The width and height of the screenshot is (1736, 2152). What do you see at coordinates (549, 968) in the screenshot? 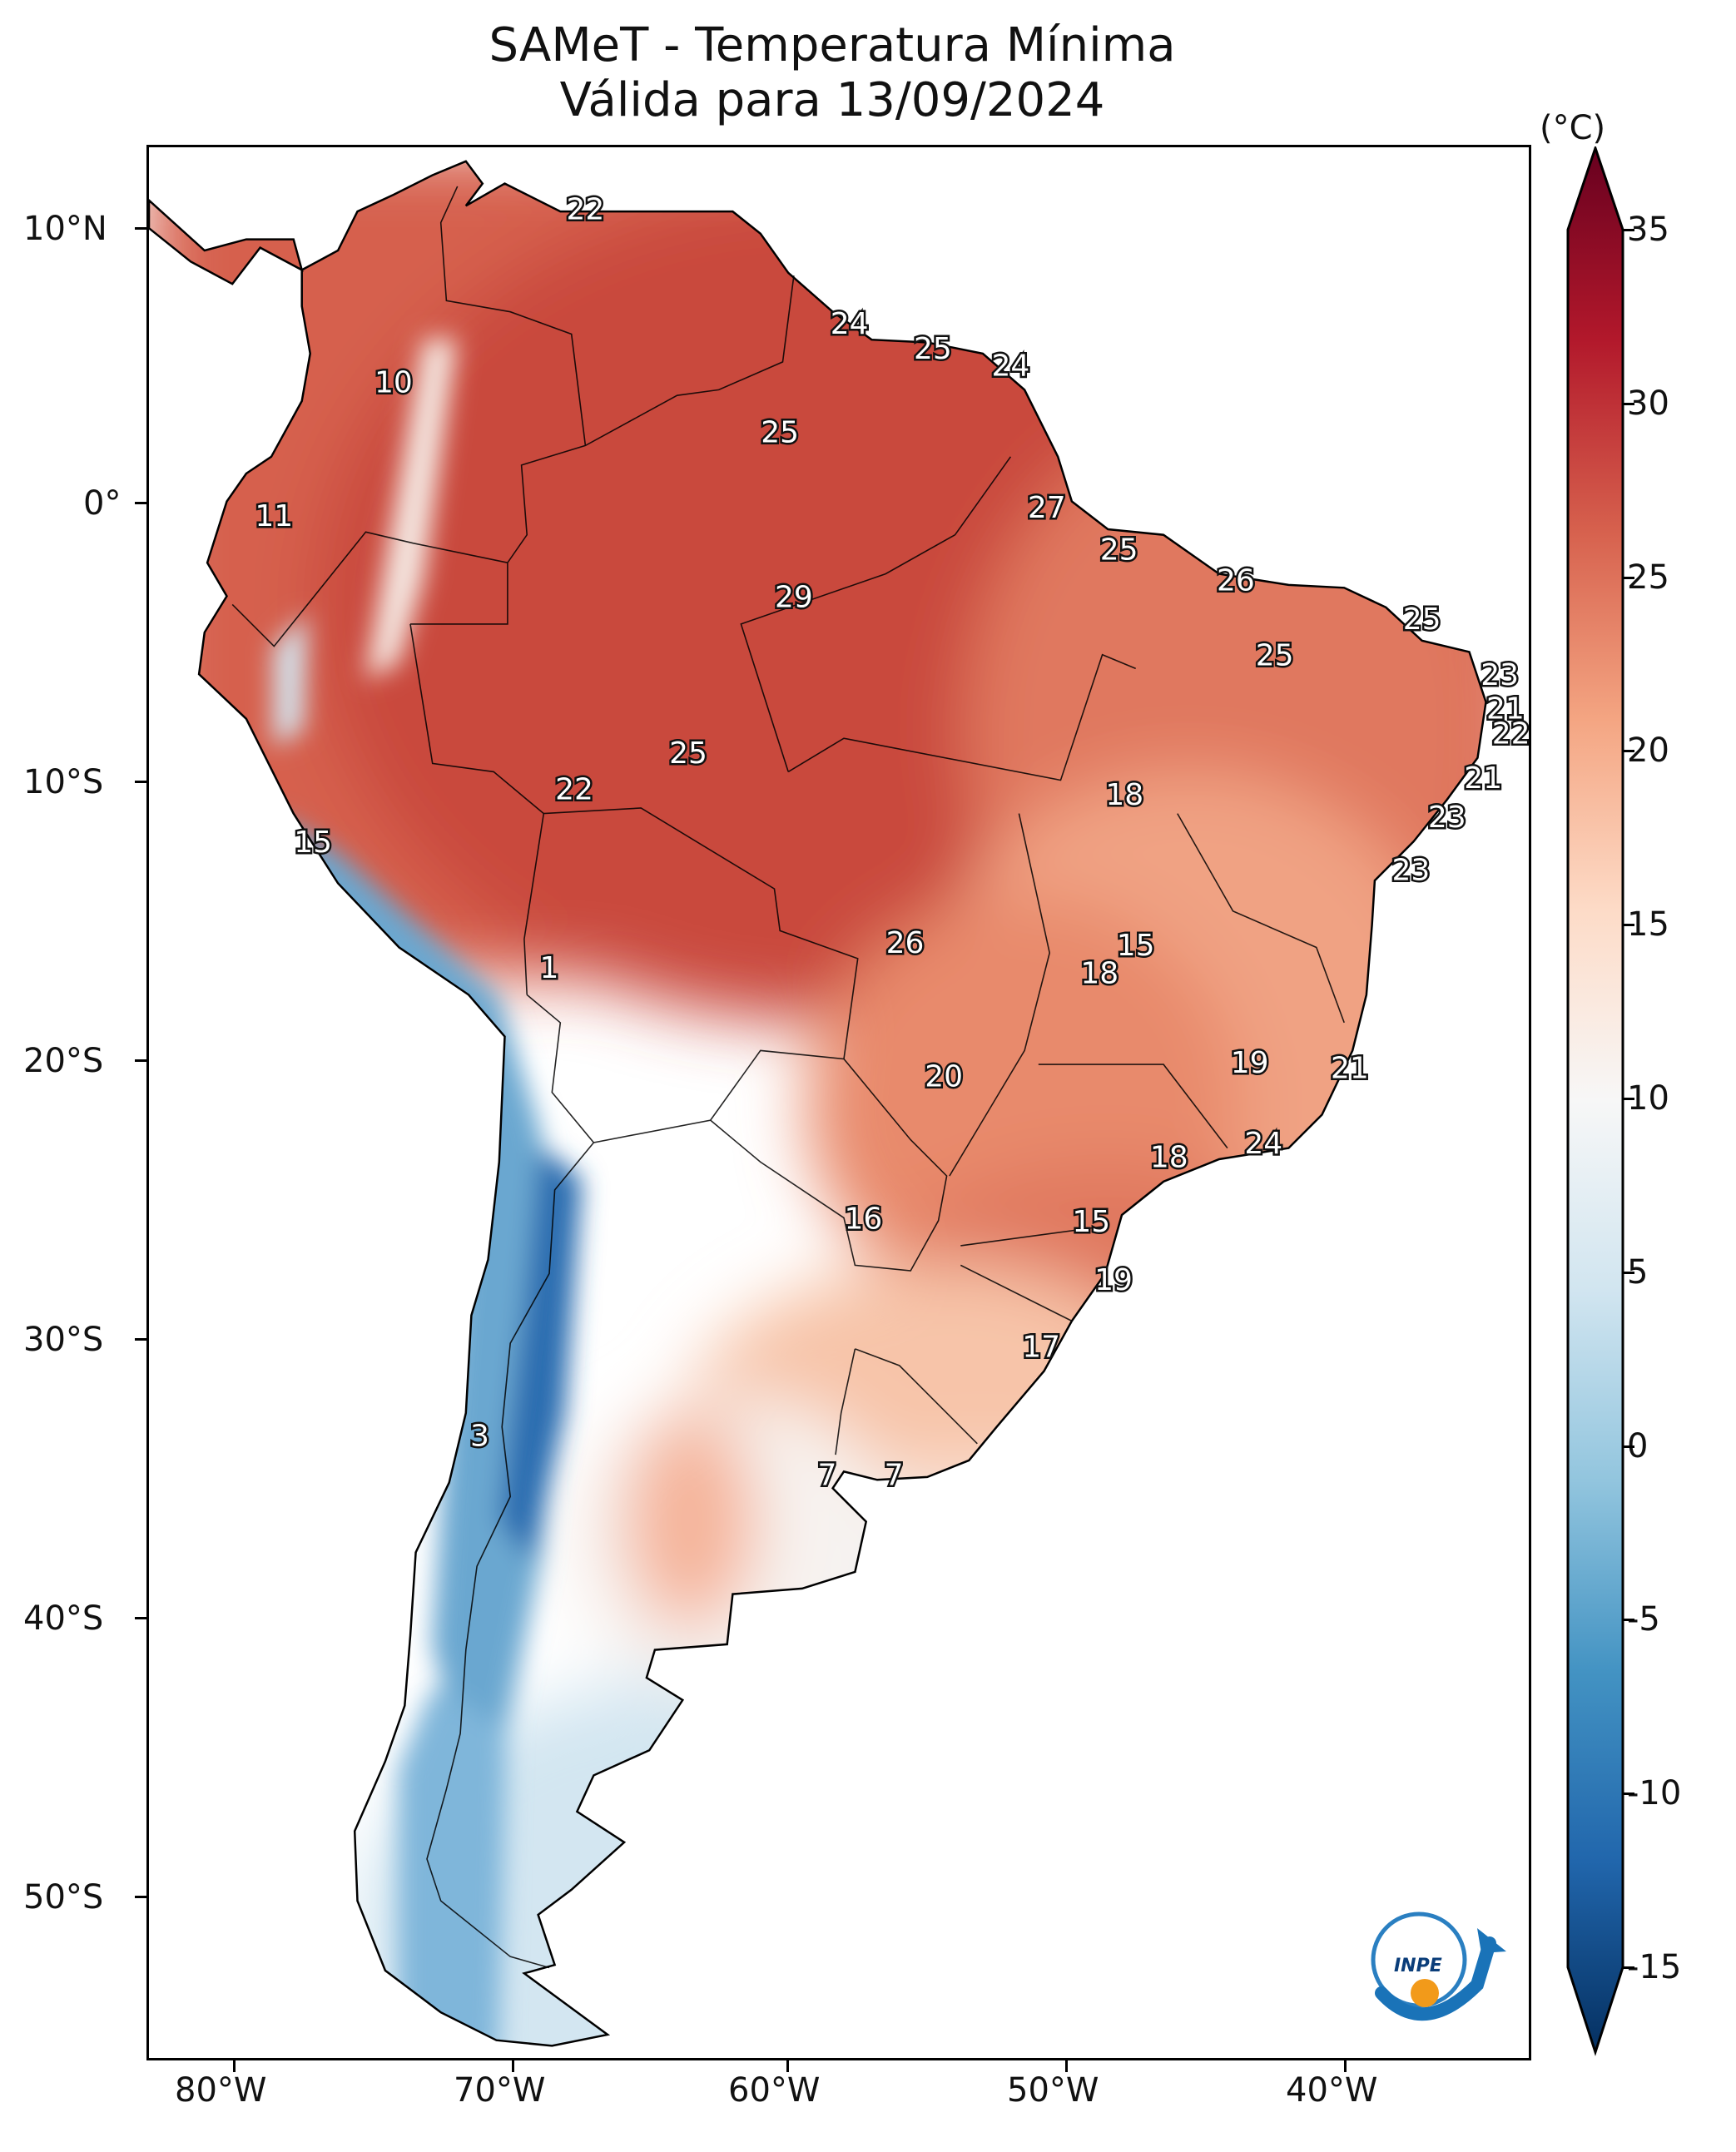
I see `temperature-label: 1` at bounding box center [549, 968].